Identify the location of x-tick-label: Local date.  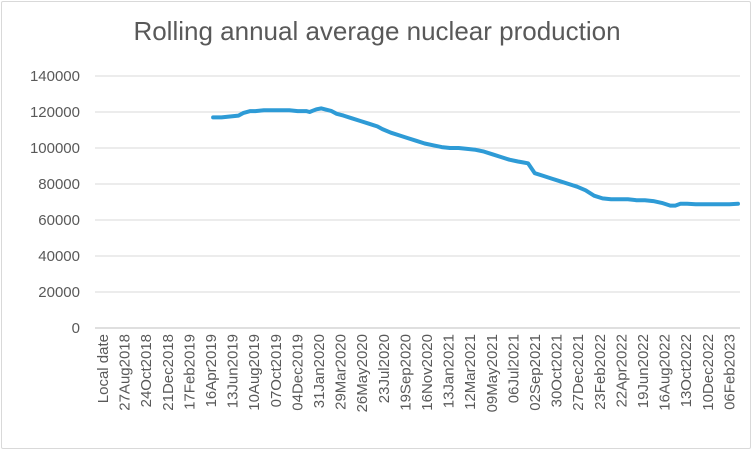
(103, 368).